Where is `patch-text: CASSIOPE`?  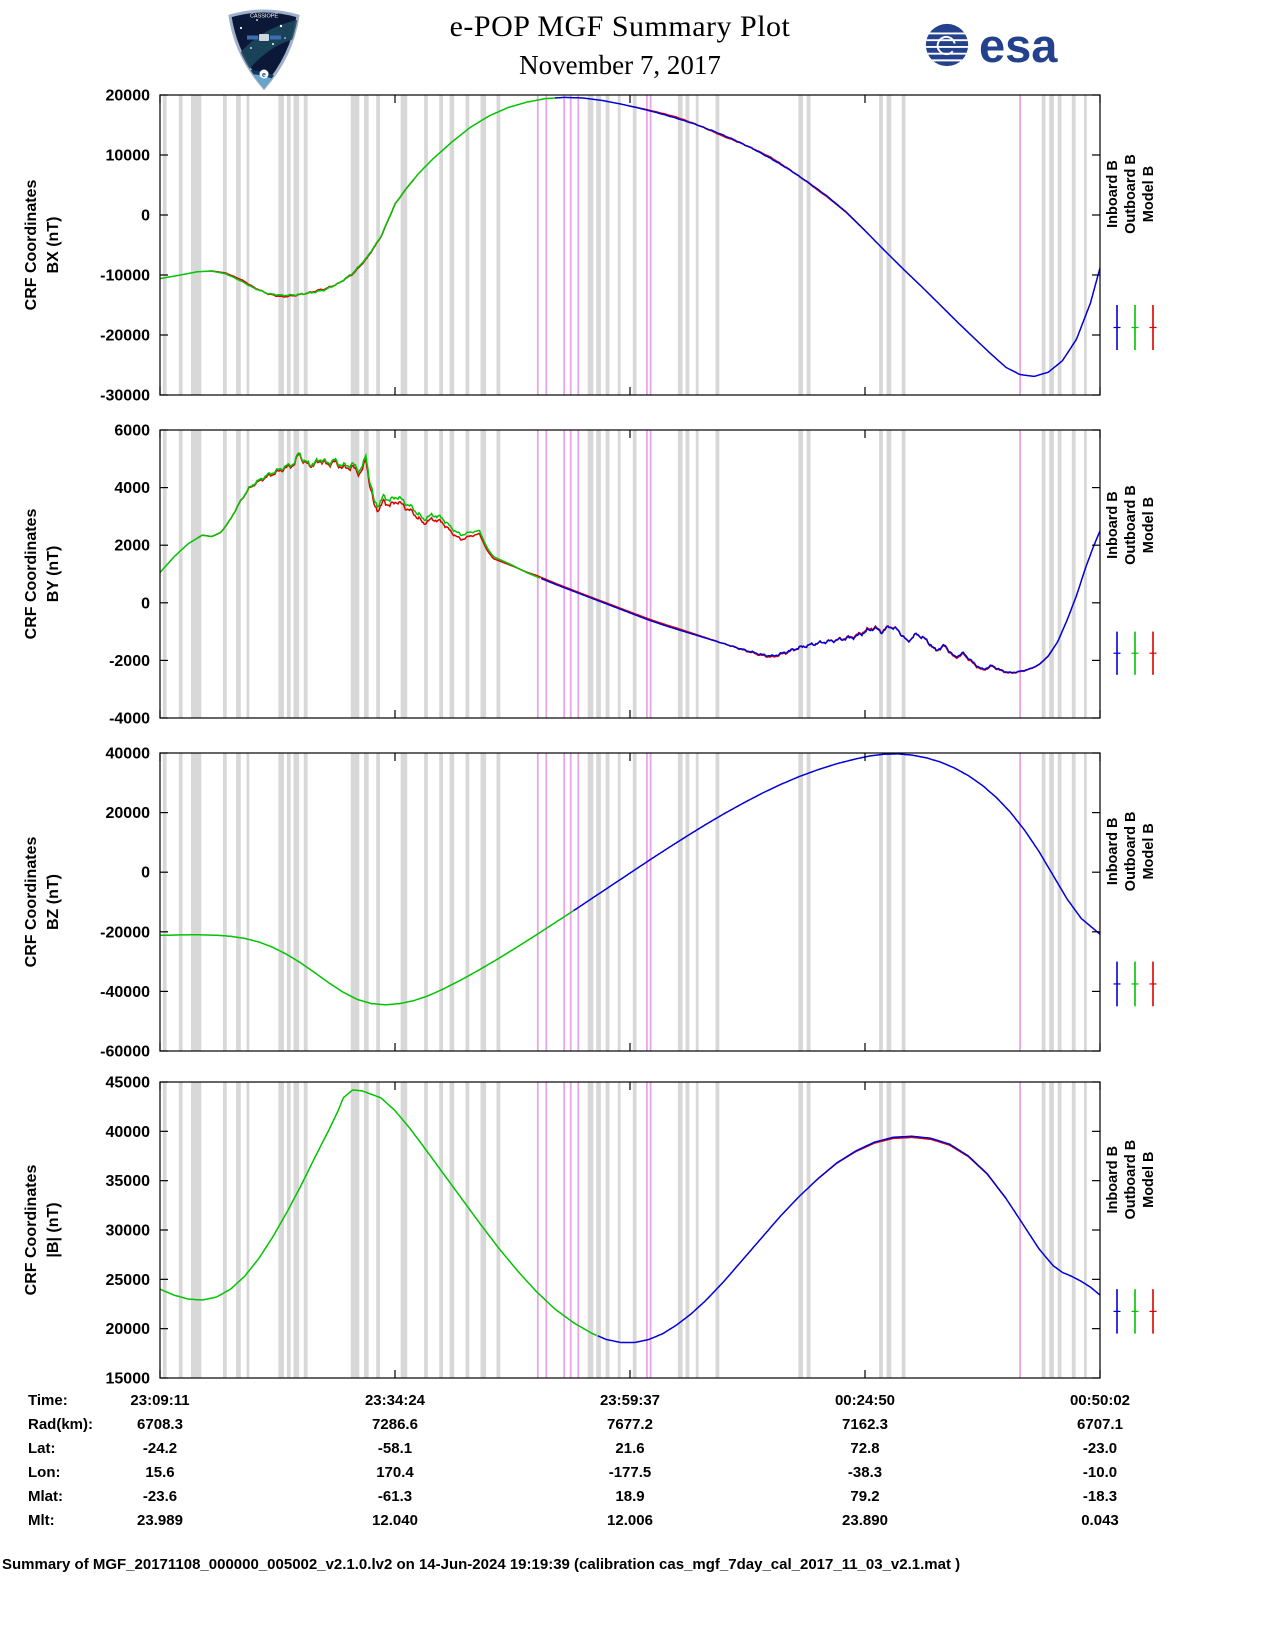 patch-text: CASSIOPE is located at coordinates (264, 17).